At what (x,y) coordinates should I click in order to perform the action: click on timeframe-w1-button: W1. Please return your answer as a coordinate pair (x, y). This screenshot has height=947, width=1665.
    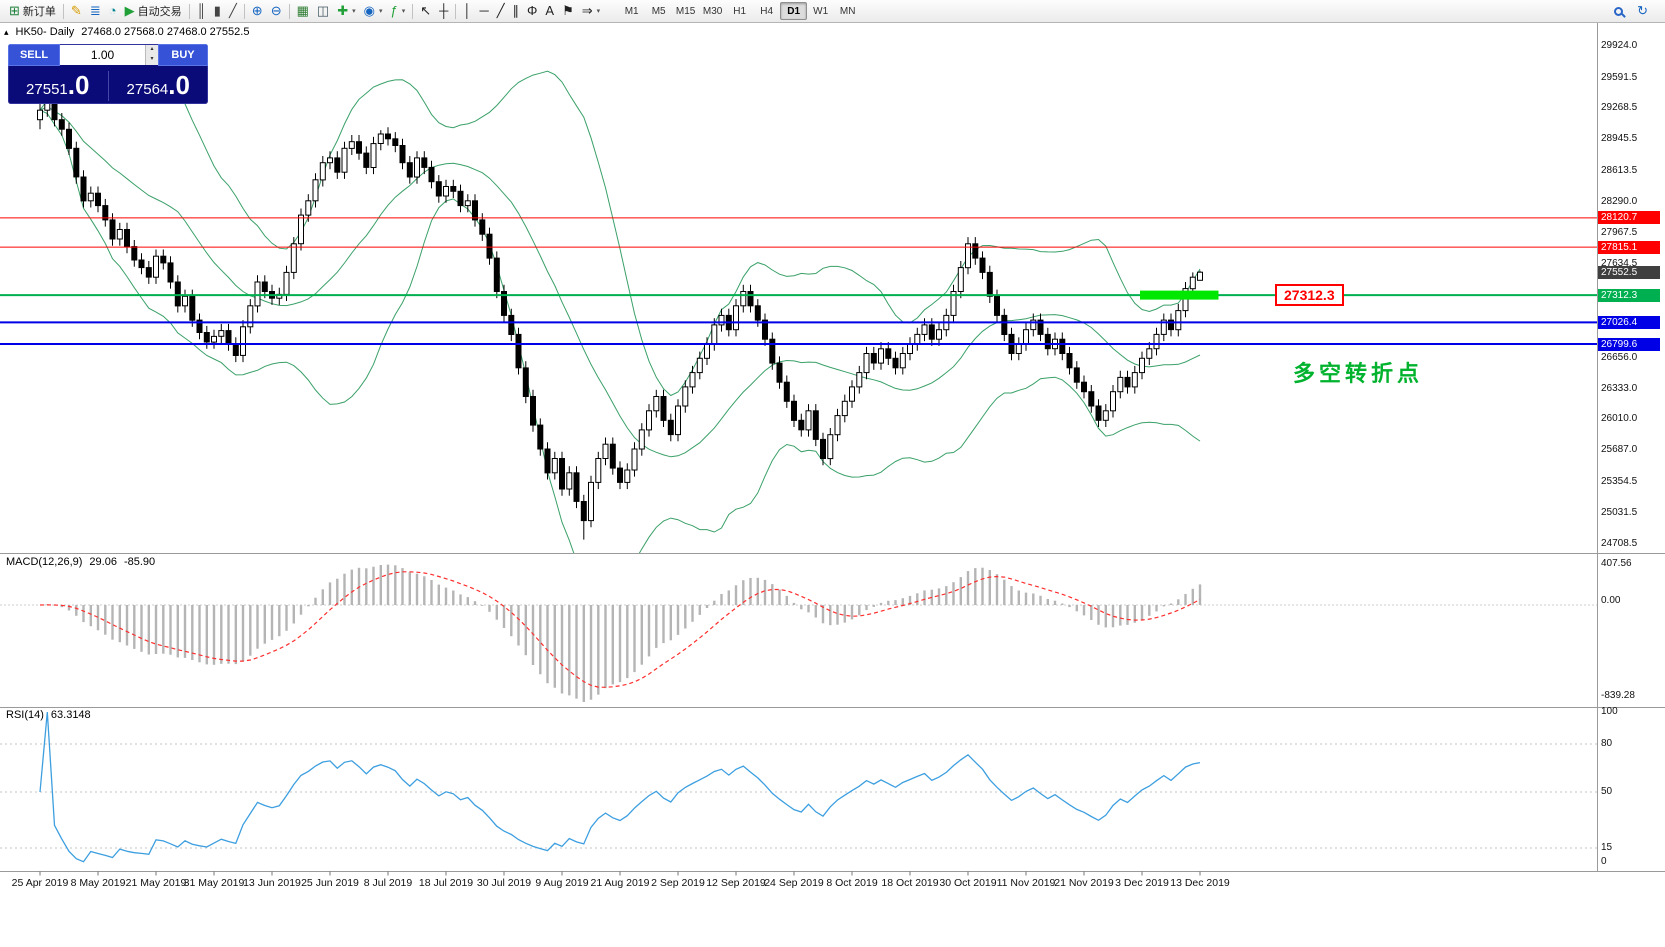
    Looking at the image, I should click on (821, 11).